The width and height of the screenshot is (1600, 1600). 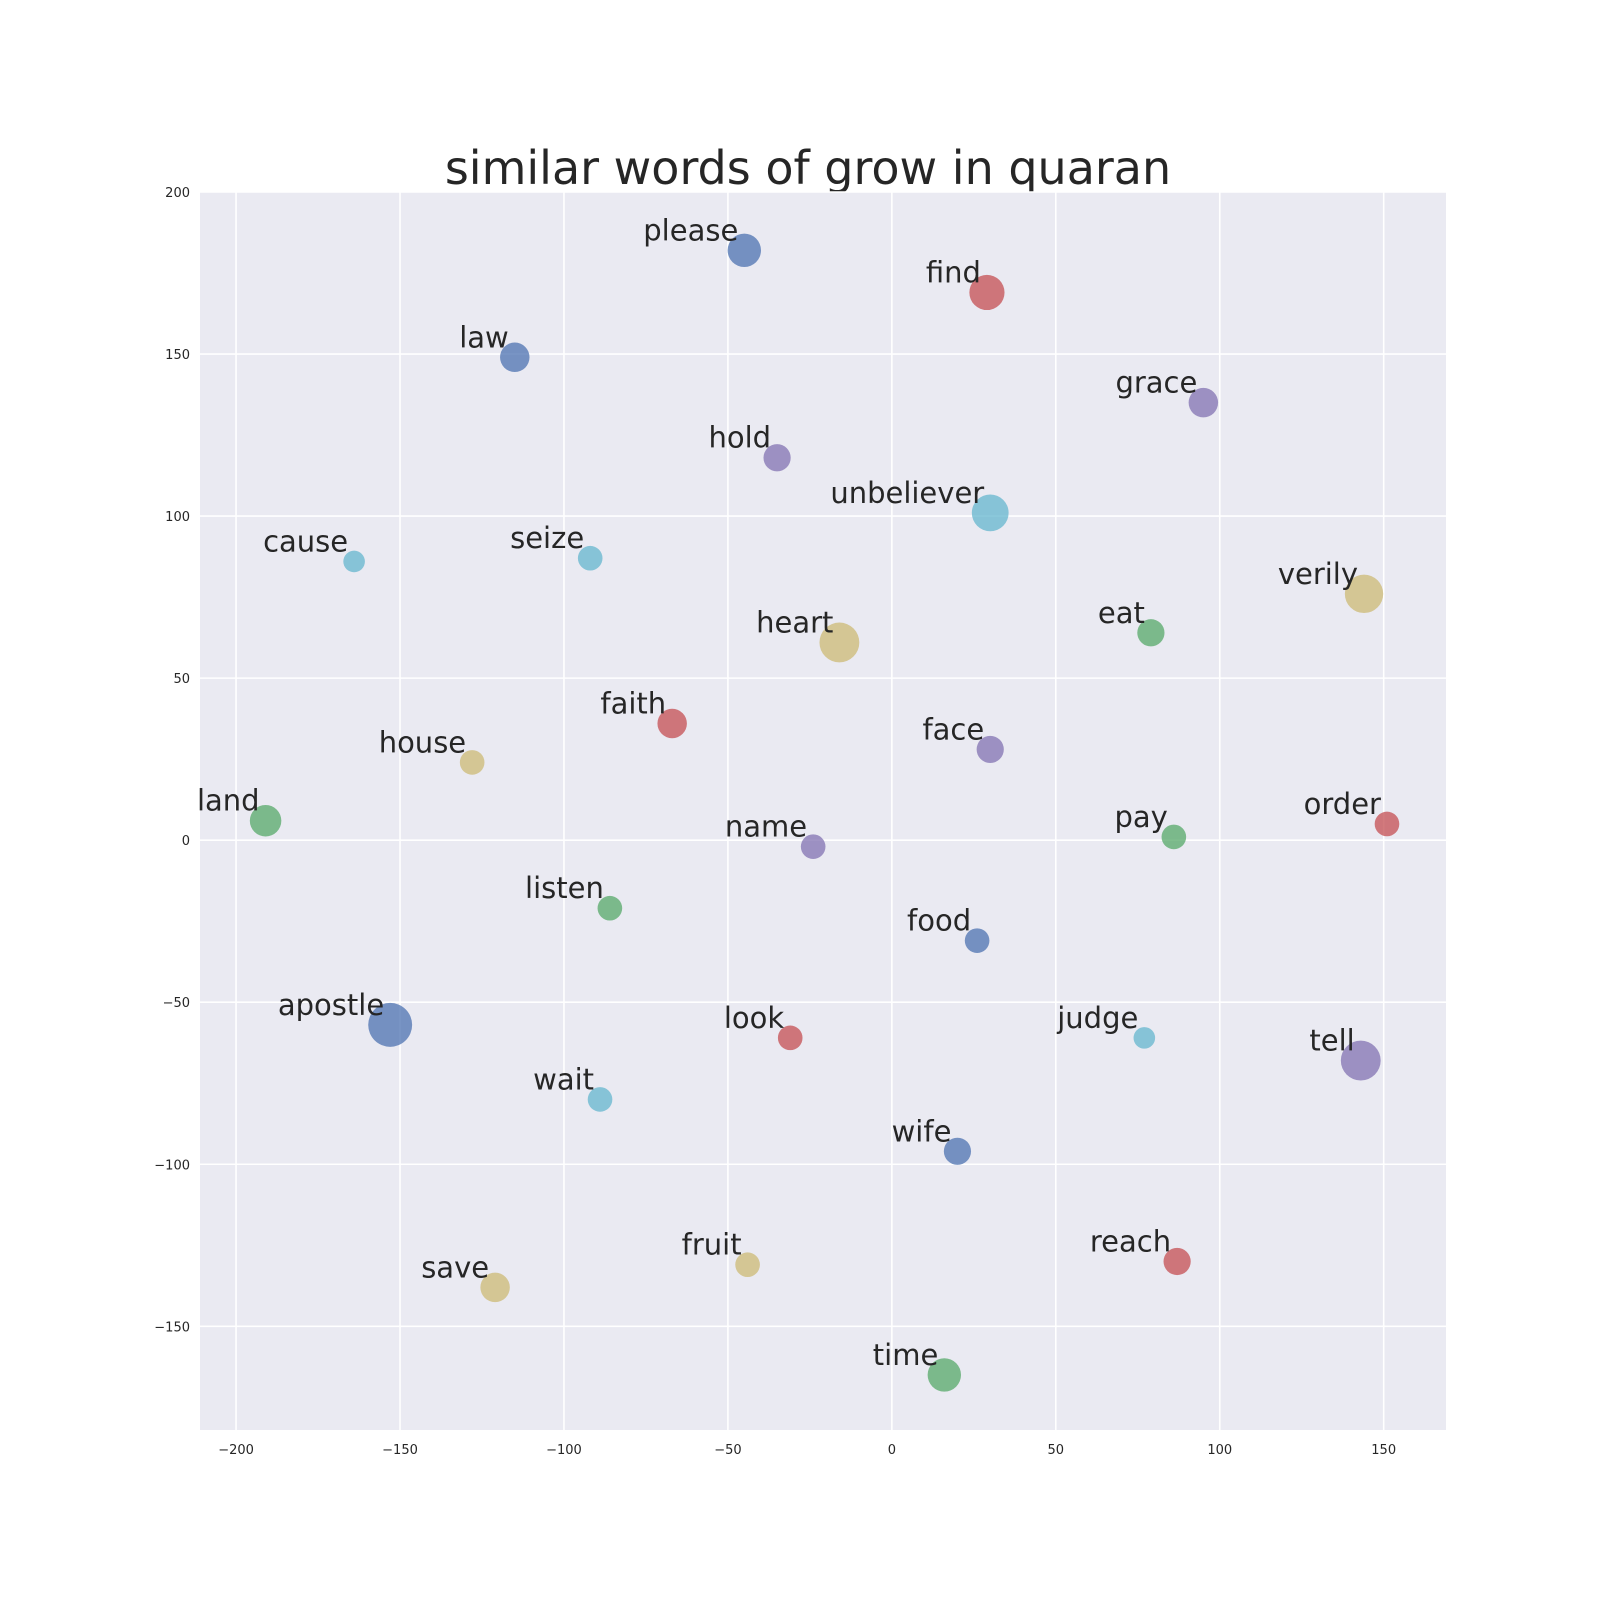 What do you see at coordinates (990, 513) in the screenshot?
I see `scatter-point-unbeliever` at bounding box center [990, 513].